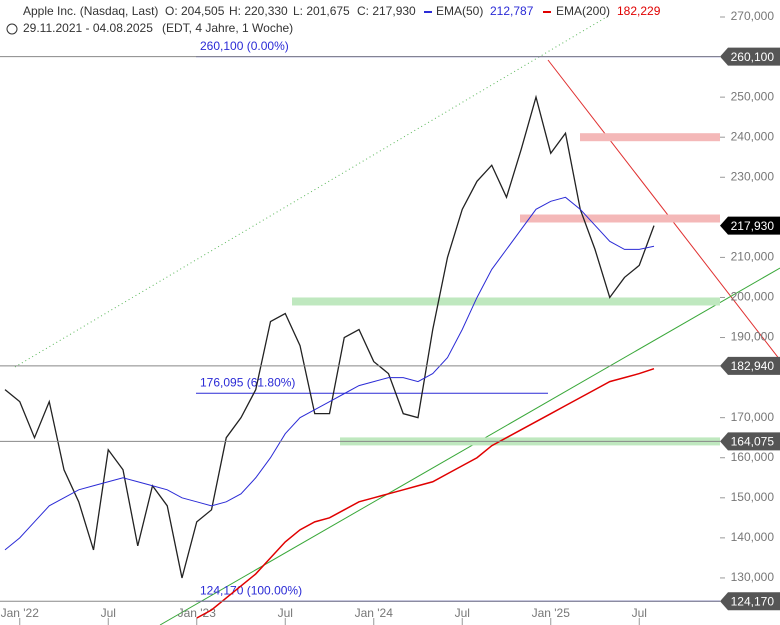 This screenshot has height=625, width=780. I want to click on price-tag-label: 124,170, so click(753, 601).